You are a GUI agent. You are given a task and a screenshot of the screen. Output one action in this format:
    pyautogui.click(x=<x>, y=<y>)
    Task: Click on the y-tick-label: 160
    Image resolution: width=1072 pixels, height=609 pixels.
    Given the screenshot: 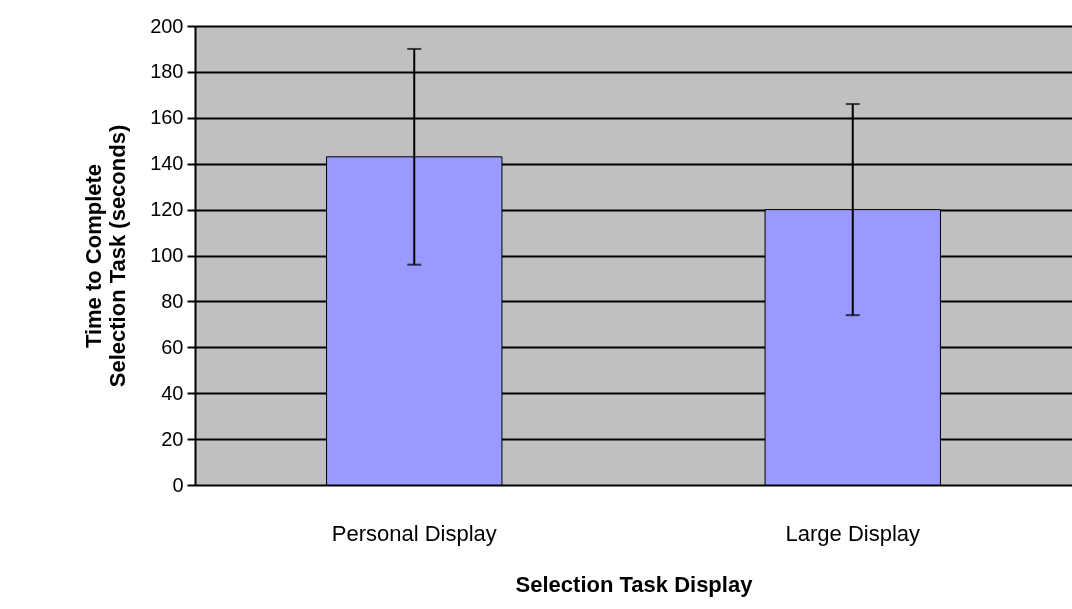 What is the action you would take?
    pyautogui.click(x=167, y=117)
    